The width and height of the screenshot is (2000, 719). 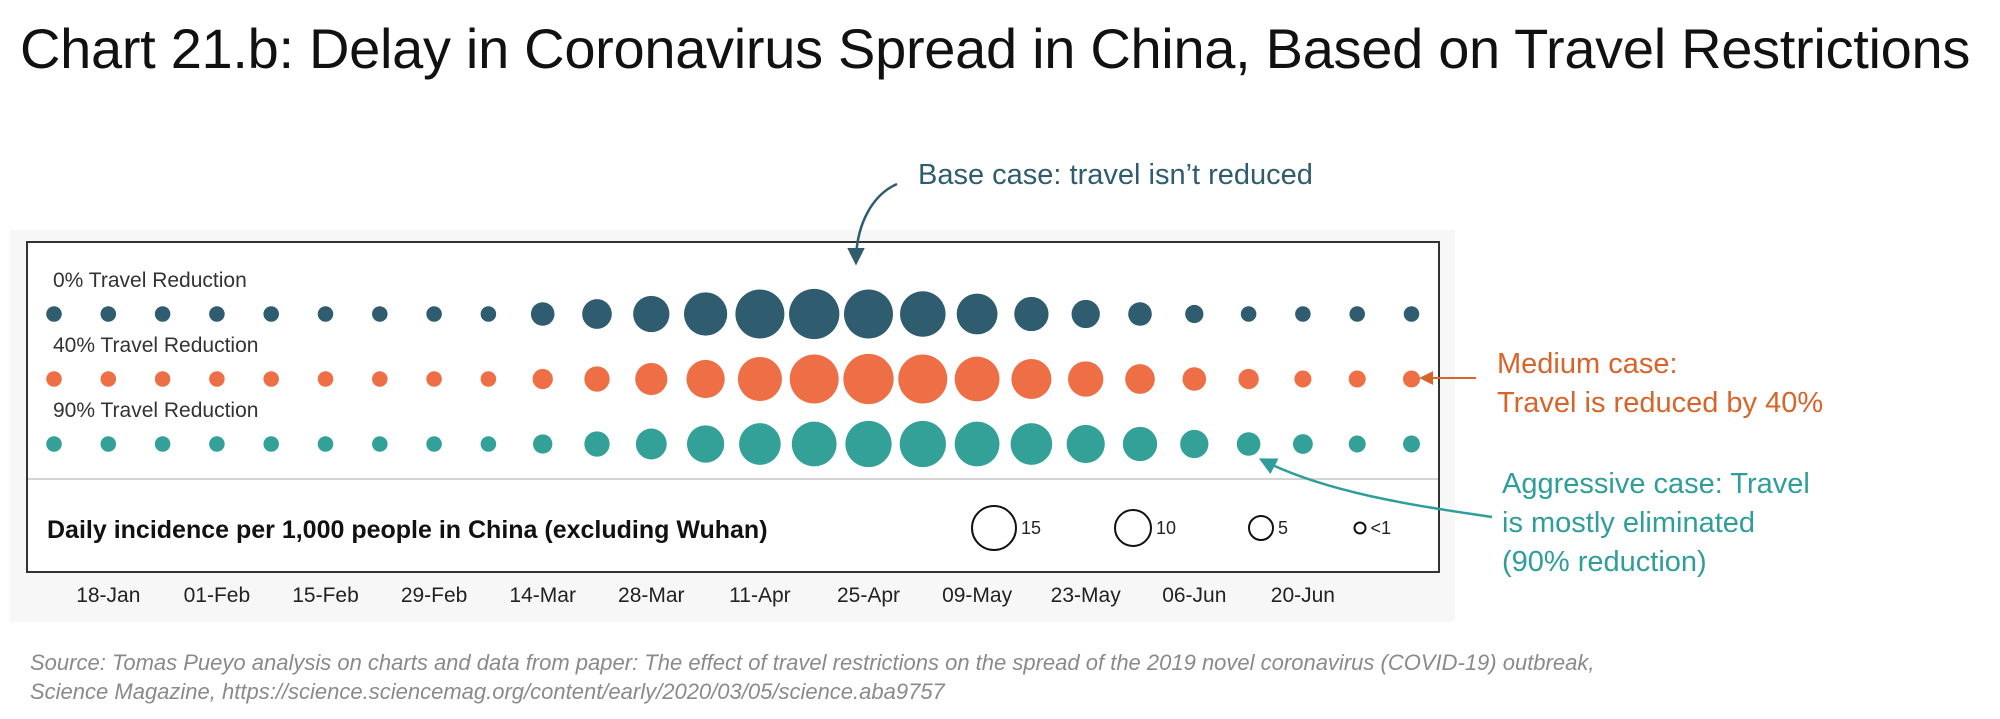 I want to click on base-case-text: Base case: travel isn’t reduced, so click(x=1115, y=175).